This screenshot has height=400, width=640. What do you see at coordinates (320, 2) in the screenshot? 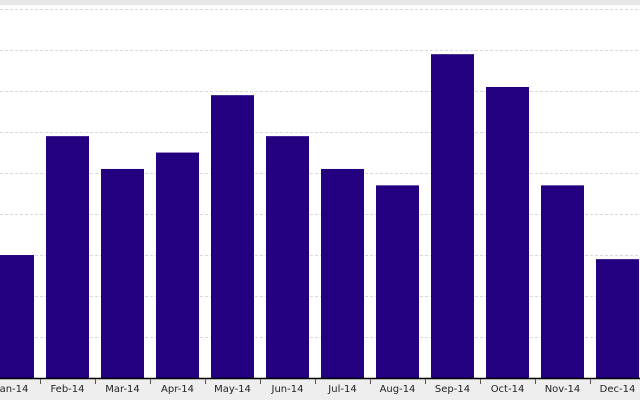
I see `chart-top-band` at bounding box center [320, 2].